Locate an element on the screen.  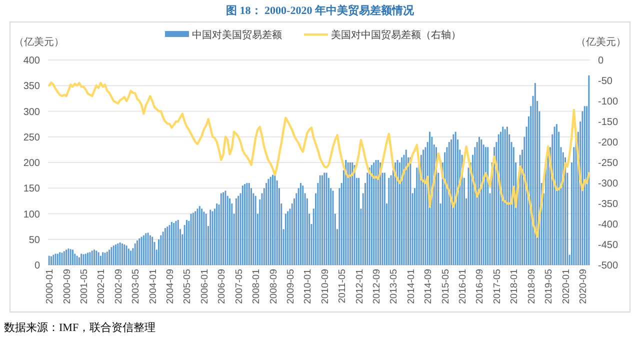
x-tick-label: 2003-05 is located at coordinates (136, 286).